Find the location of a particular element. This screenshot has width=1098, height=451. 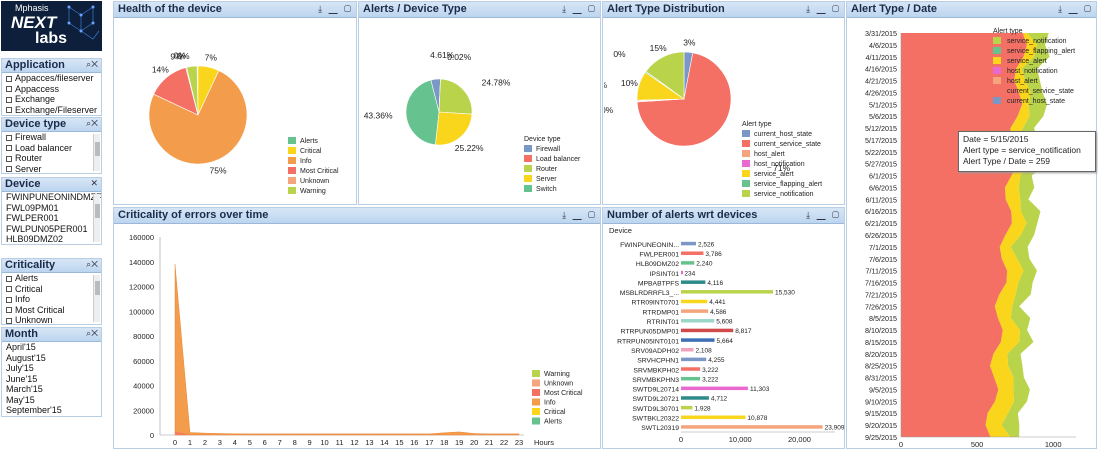

clear-selection-icon: ✕ is located at coordinates (94, 183).